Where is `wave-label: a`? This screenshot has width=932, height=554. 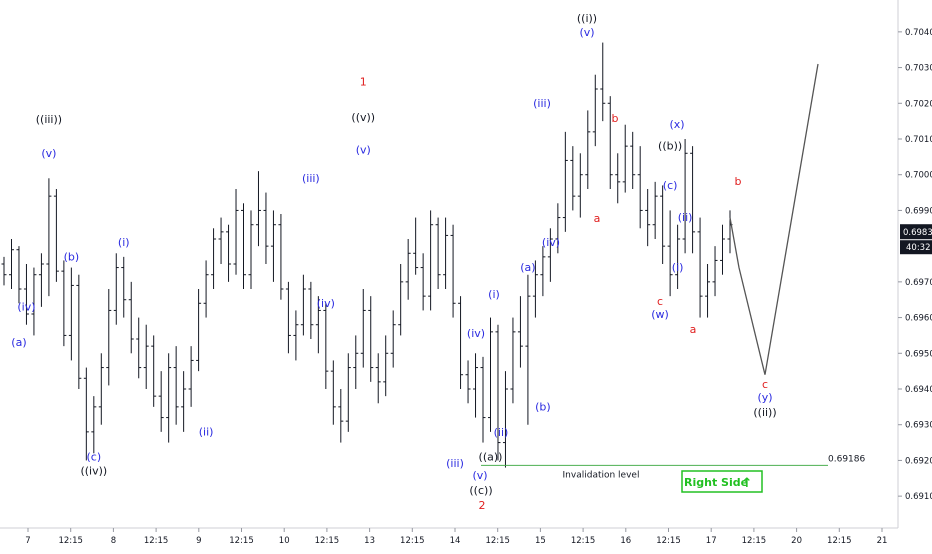 wave-label: a is located at coordinates (693, 329).